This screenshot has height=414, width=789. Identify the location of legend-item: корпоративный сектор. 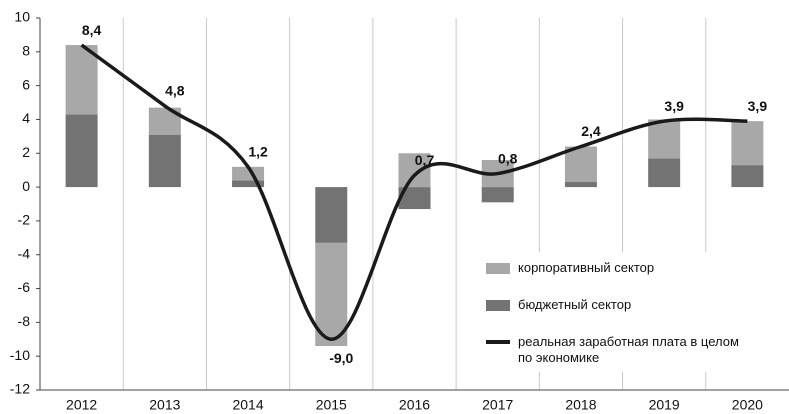
(617, 268).